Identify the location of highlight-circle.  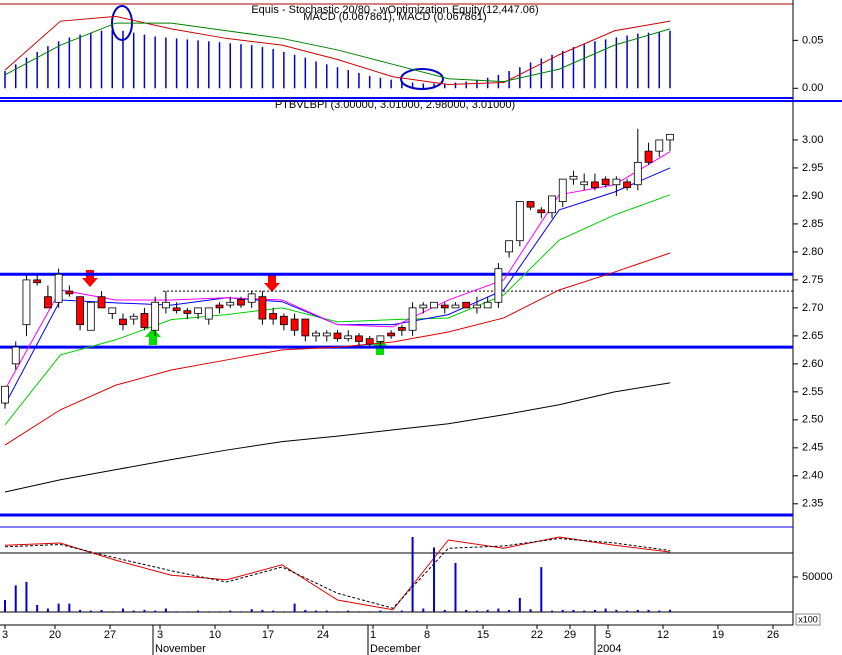
(422, 79).